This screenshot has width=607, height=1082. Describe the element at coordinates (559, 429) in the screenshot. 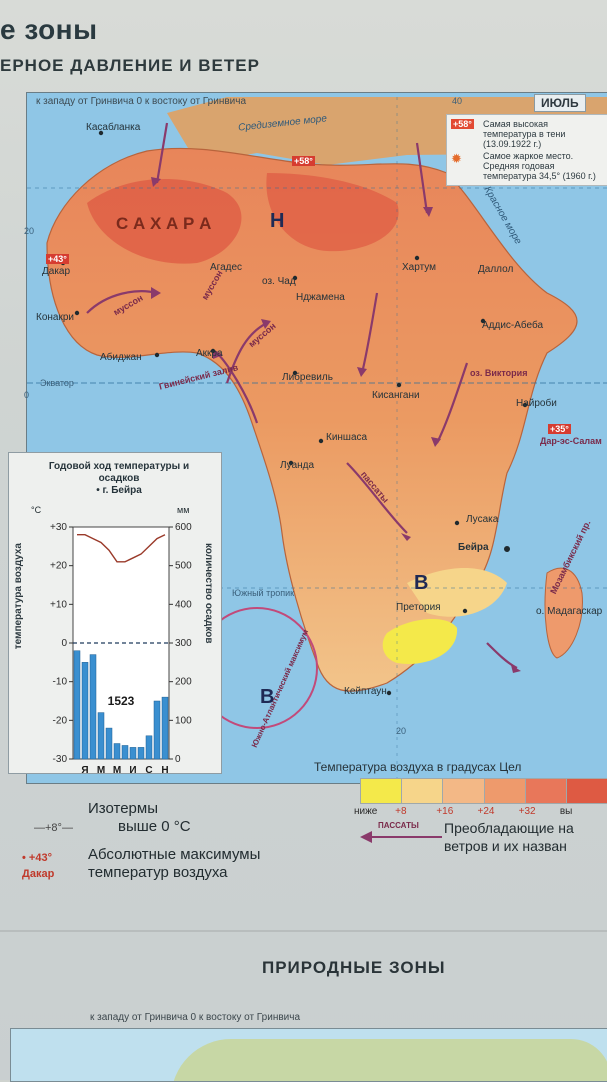

I see `label-max-35: +35°` at that location.